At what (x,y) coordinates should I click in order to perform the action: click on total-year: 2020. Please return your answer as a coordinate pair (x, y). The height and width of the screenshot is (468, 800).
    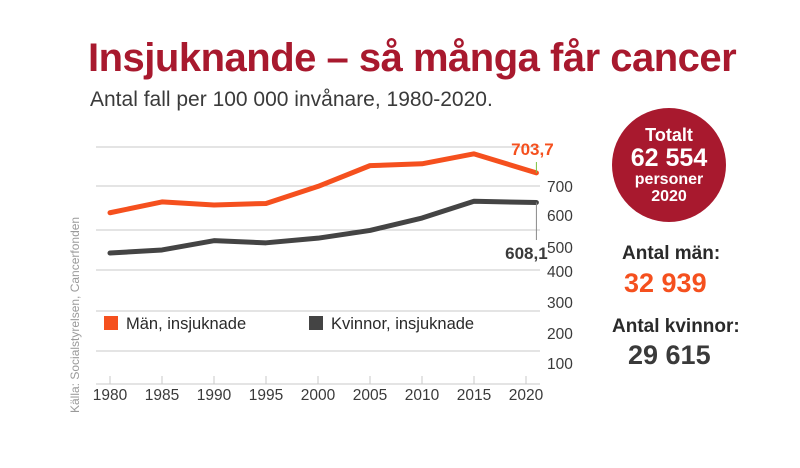
    Looking at the image, I should click on (669, 196).